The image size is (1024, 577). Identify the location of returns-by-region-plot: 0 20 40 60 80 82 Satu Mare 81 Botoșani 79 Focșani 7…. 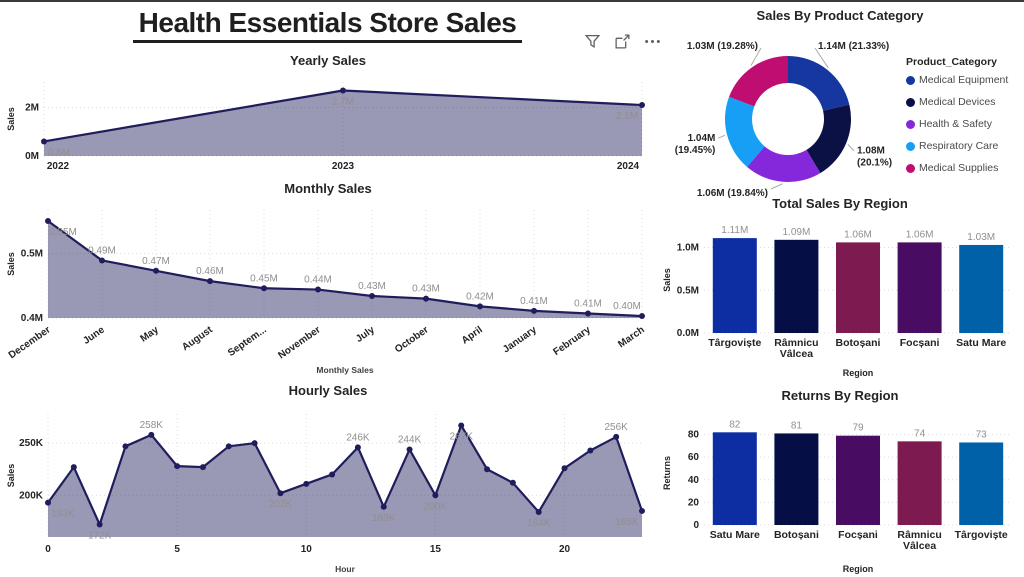
(840, 491).